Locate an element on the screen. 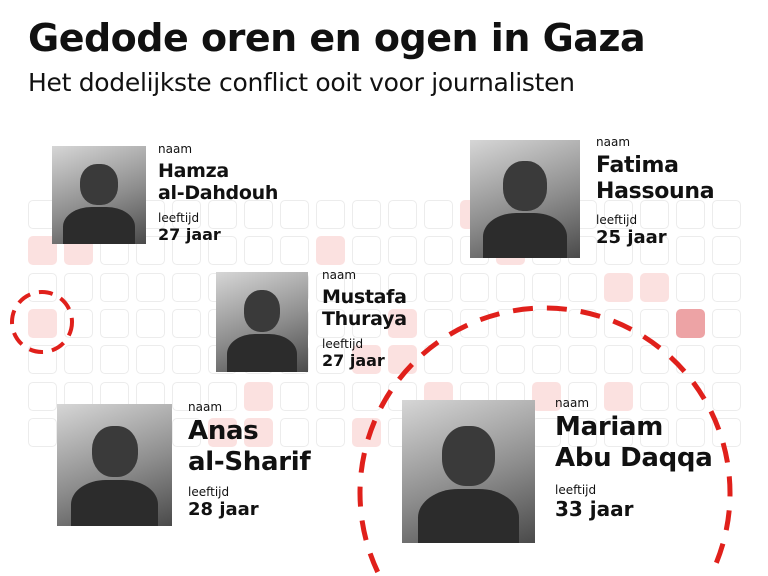  photo-mustafa is located at coordinates (262, 322).